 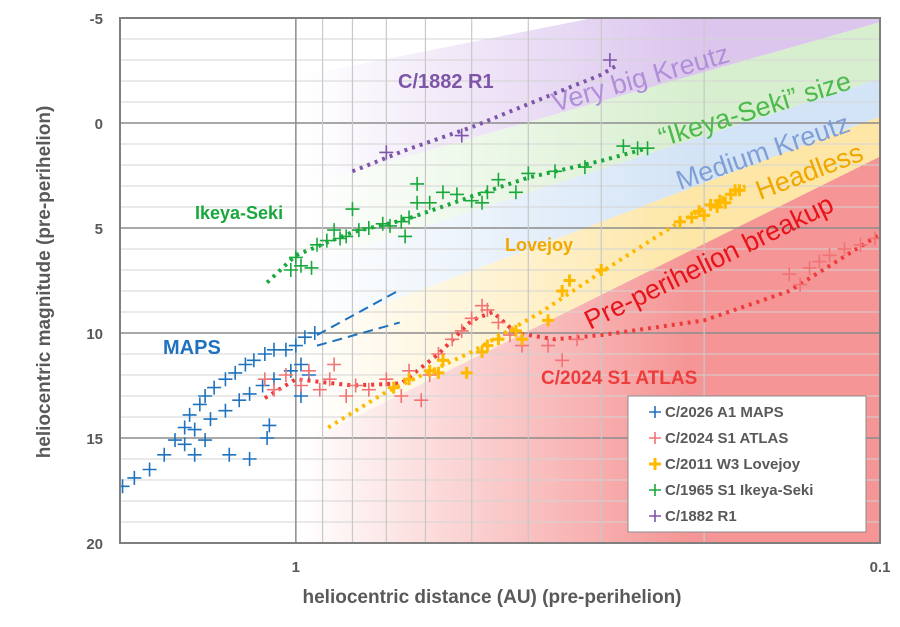 What do you see at coordinates (94, 439) in the screenshot?
I see `y-tick-label: 15` at bounding box center [94, 439].